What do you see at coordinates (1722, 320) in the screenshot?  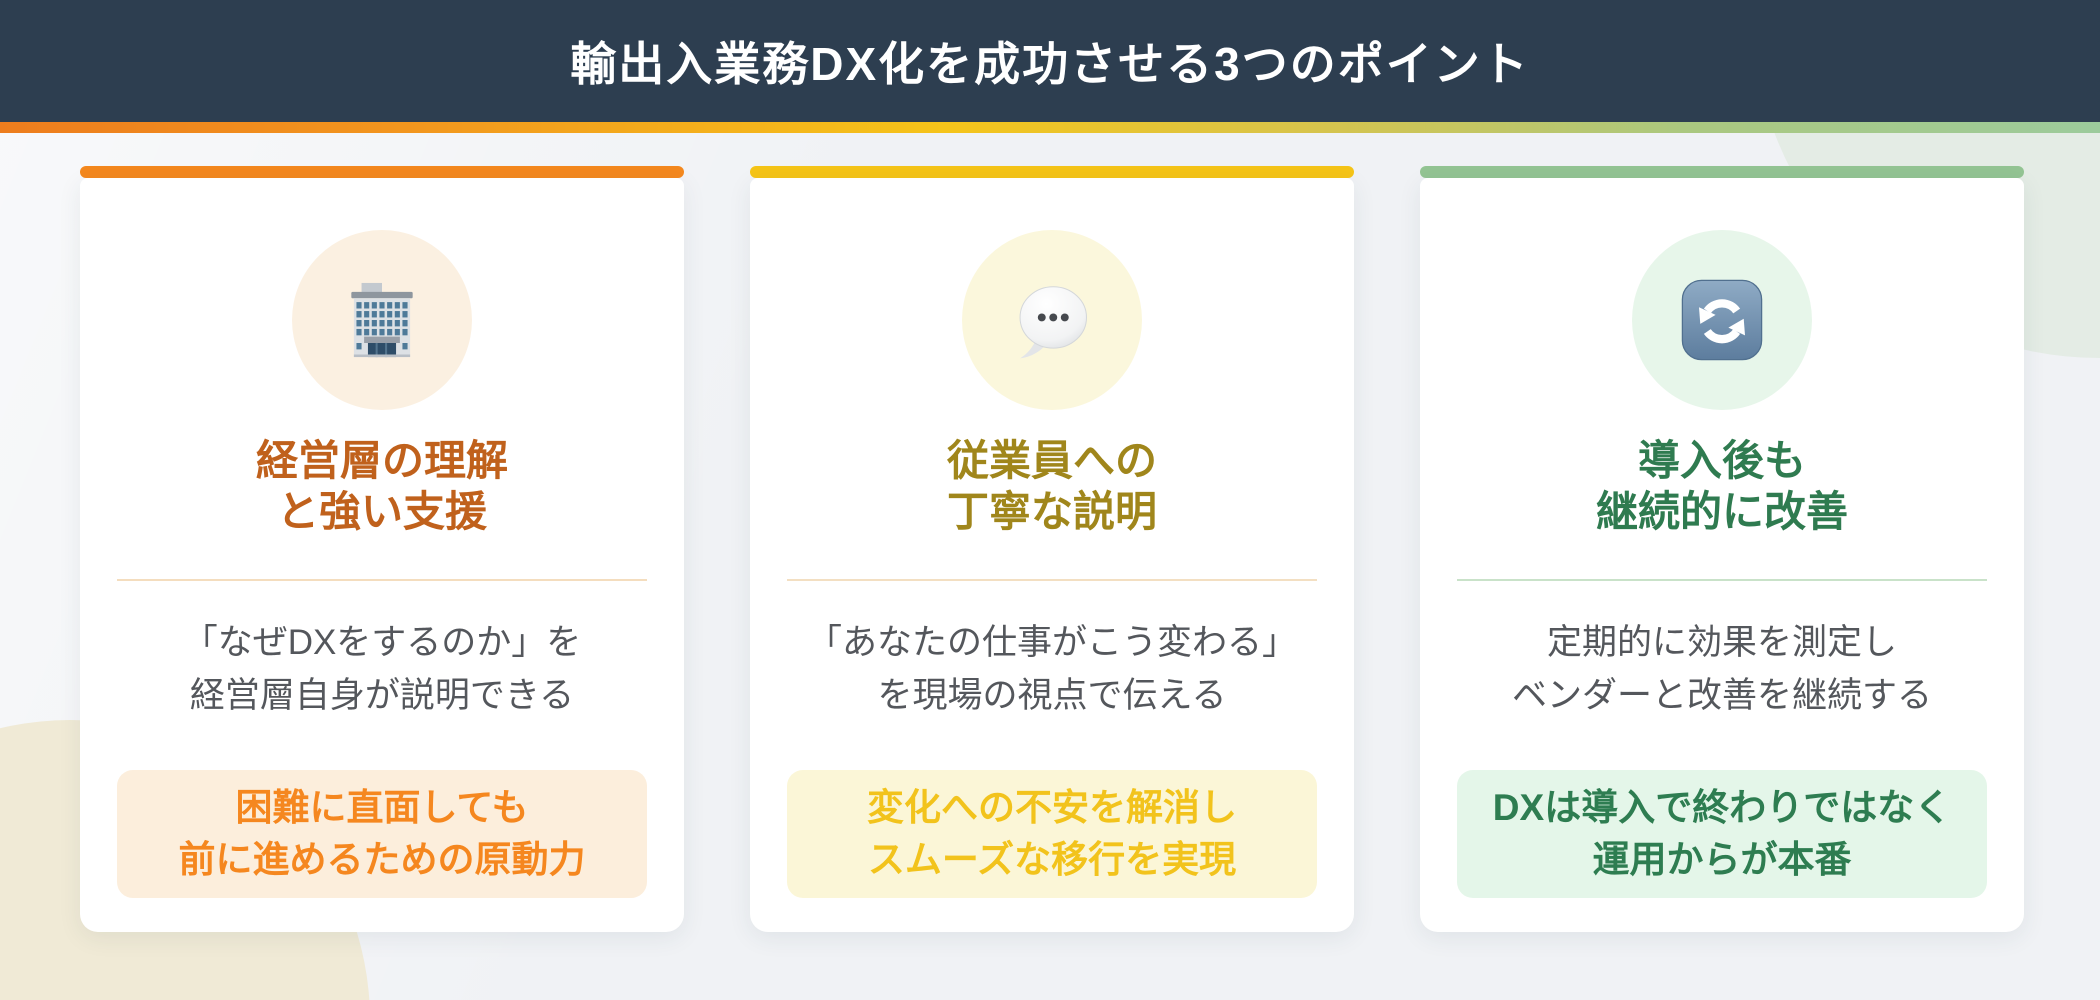 I see `counterclockwise-arrows-icon` at bounding box center [1722, 320].